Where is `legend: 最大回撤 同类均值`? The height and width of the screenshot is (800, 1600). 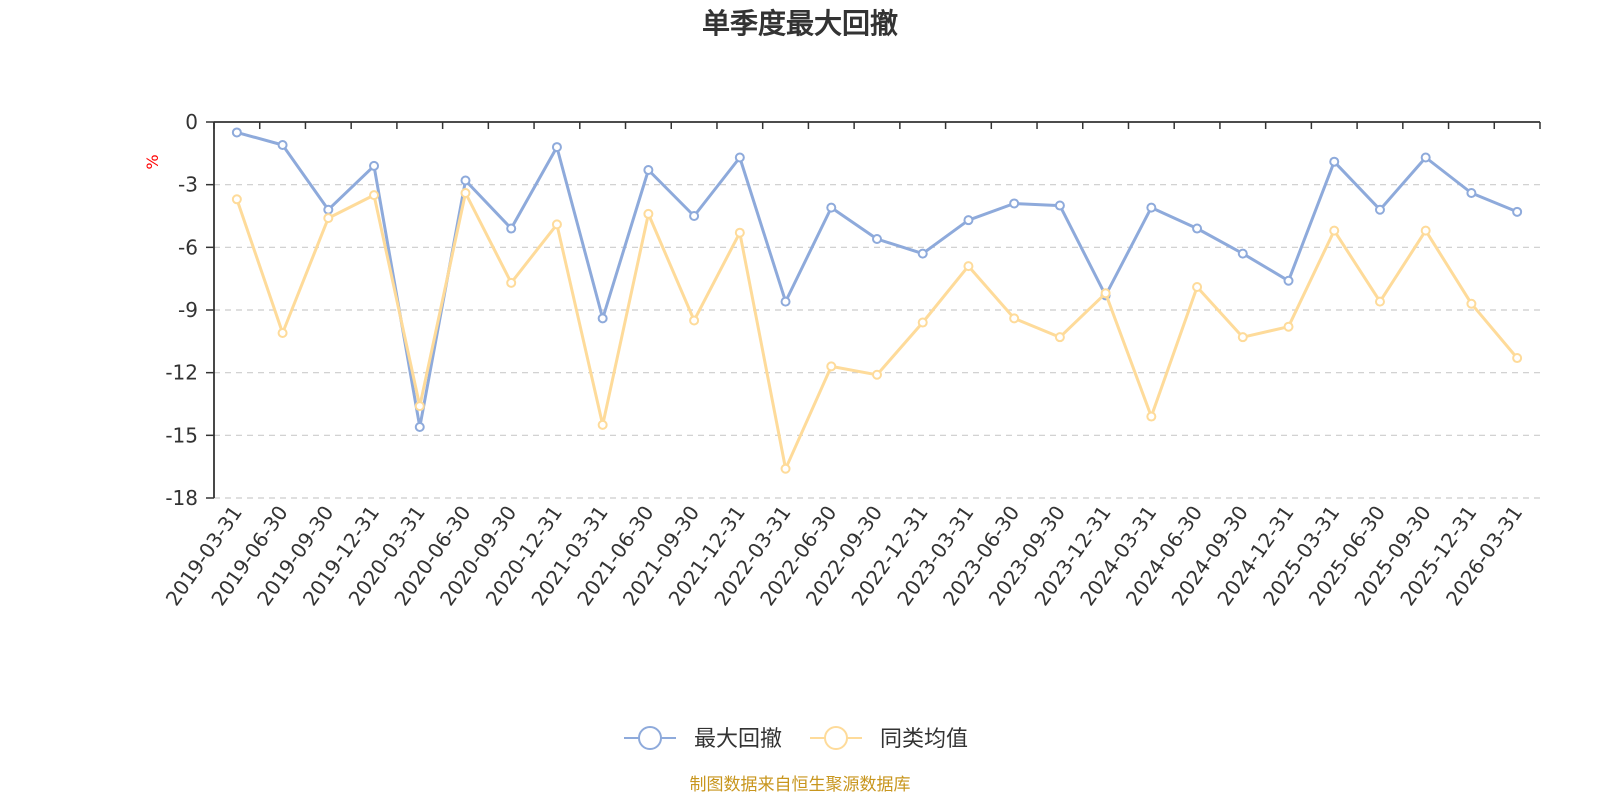 legend: 最大回撤 同类均值 is located at coordinates (796, 739).